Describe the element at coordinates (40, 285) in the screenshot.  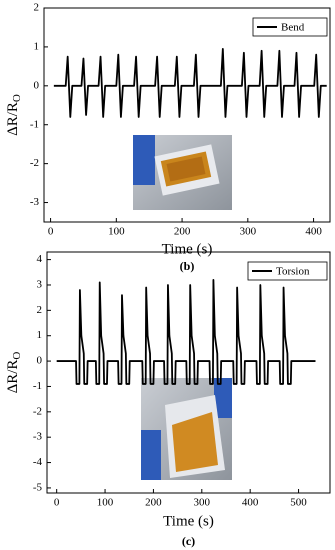
I see `y-tick-label: 3` at that location.